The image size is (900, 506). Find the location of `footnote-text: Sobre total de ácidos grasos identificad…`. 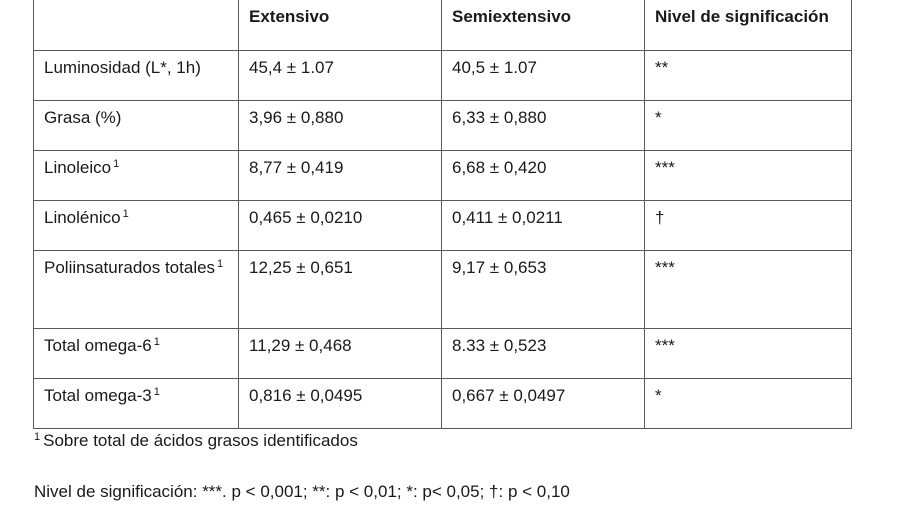

footnote-text: Sobre total de ácidos grasos identificad… is located at coordinates (200, 440).